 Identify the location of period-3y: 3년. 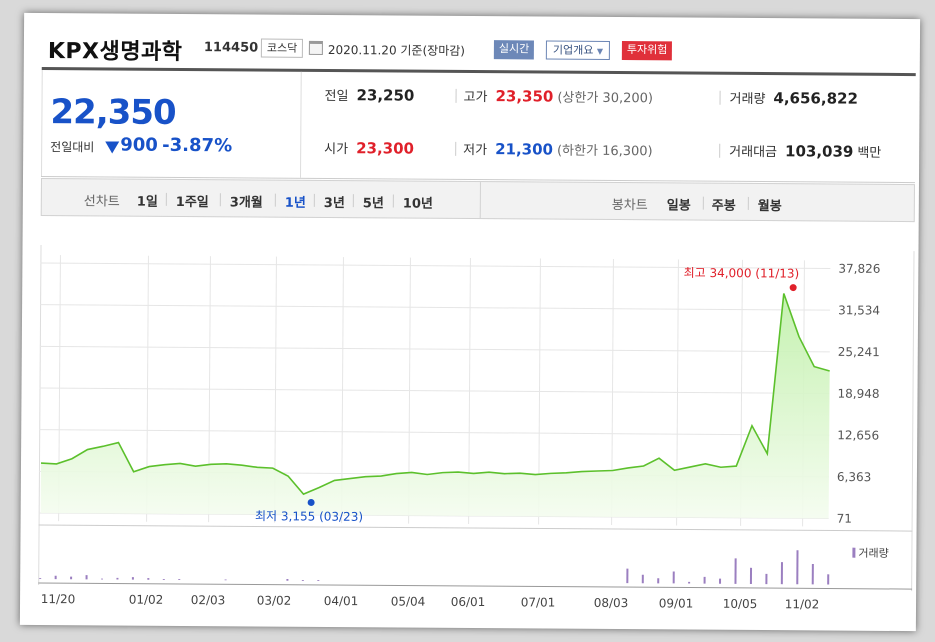
(334, 203).